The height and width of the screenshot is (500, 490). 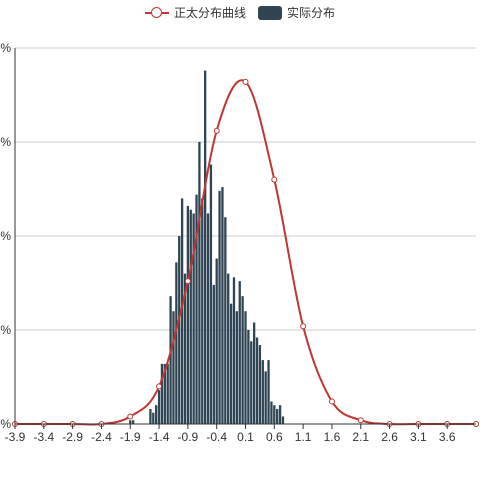 I want to click on legend-item-actual-distribution: 实际分布, so click(x=296, y=12).